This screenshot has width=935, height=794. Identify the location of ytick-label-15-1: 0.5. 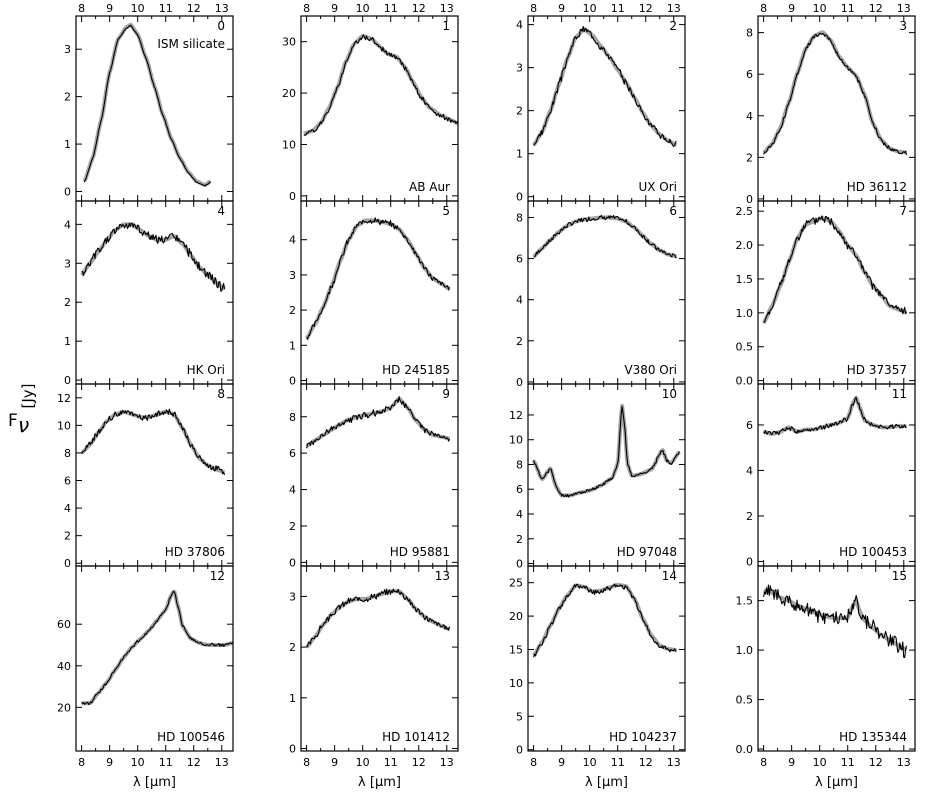
(745, 700).